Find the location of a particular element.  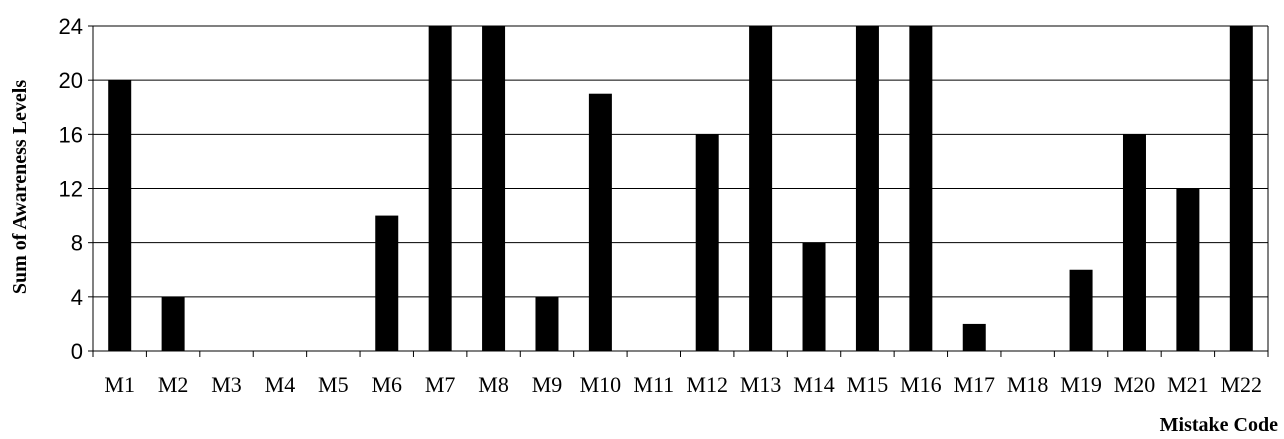

y-tick-label: 8 is located at coordinates (77, 243).